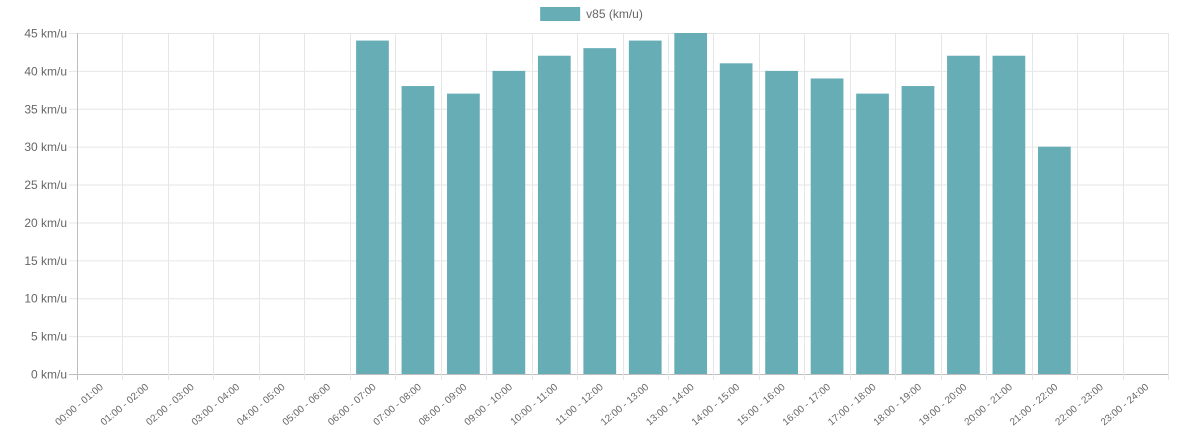 The width and height of the screenshot is (1183, 436). What do you see at coordinates (1034, 405) in the screenshot?
I see `x-tick-label: 21:00 - 22:00` at bounding box center [1034, 405].